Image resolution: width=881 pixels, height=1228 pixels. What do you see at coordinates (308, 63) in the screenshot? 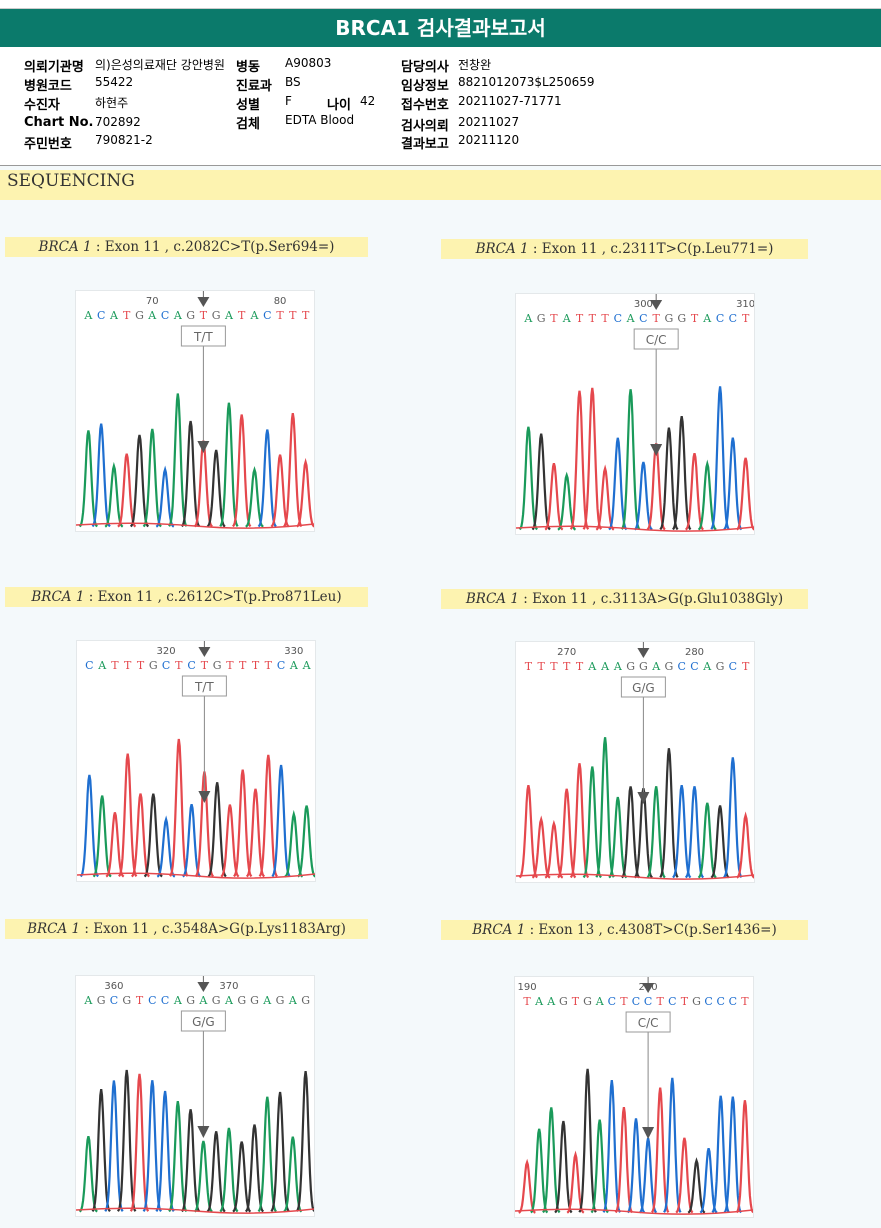
I see `ward-value: A90803` at bounding box center [308, 63].